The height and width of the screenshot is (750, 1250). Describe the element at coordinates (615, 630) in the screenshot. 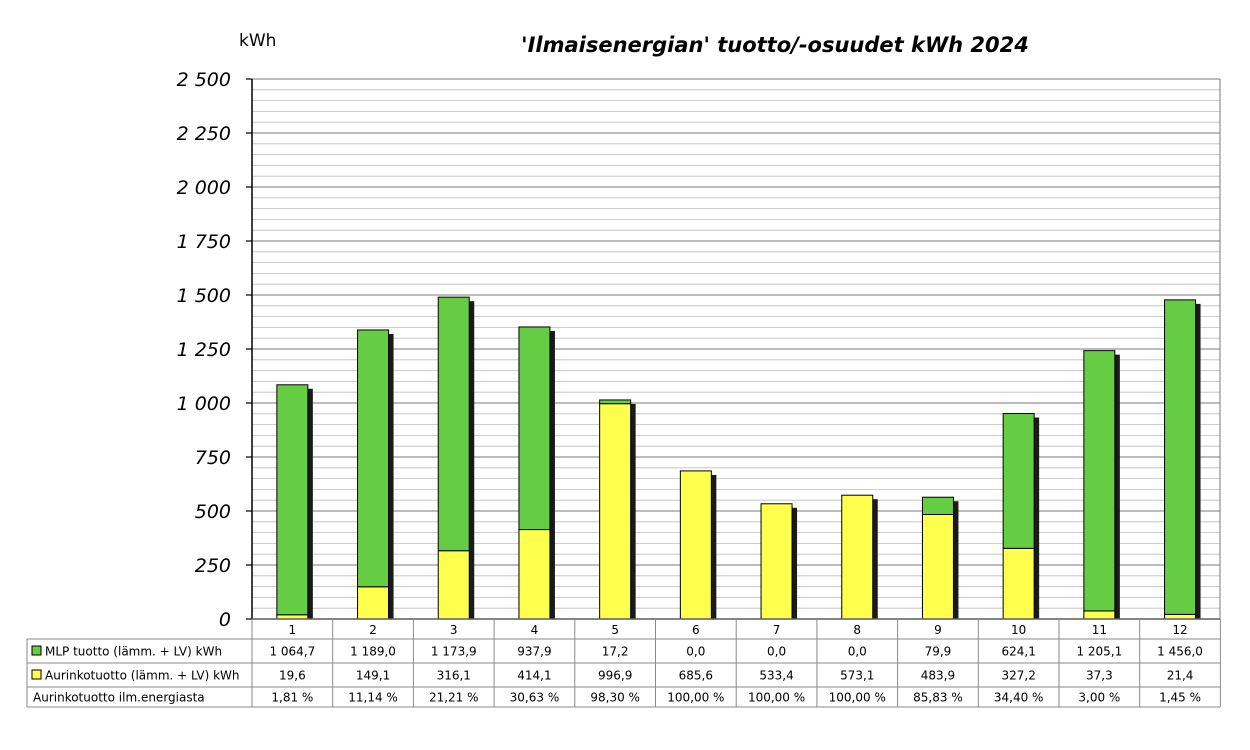

I see `x-tick-label: 5` at that location.